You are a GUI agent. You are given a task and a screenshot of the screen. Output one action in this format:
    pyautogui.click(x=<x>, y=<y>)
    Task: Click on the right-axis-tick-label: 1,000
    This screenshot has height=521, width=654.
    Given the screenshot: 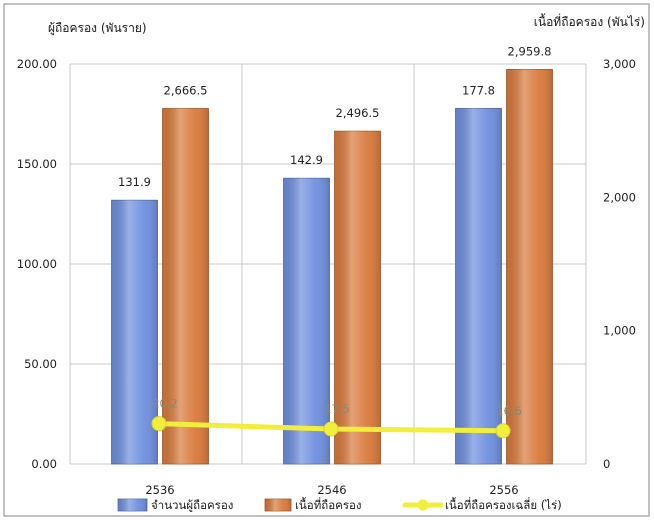 What is the action you would take?
    pyautogui.click(x=619, y=331)
    